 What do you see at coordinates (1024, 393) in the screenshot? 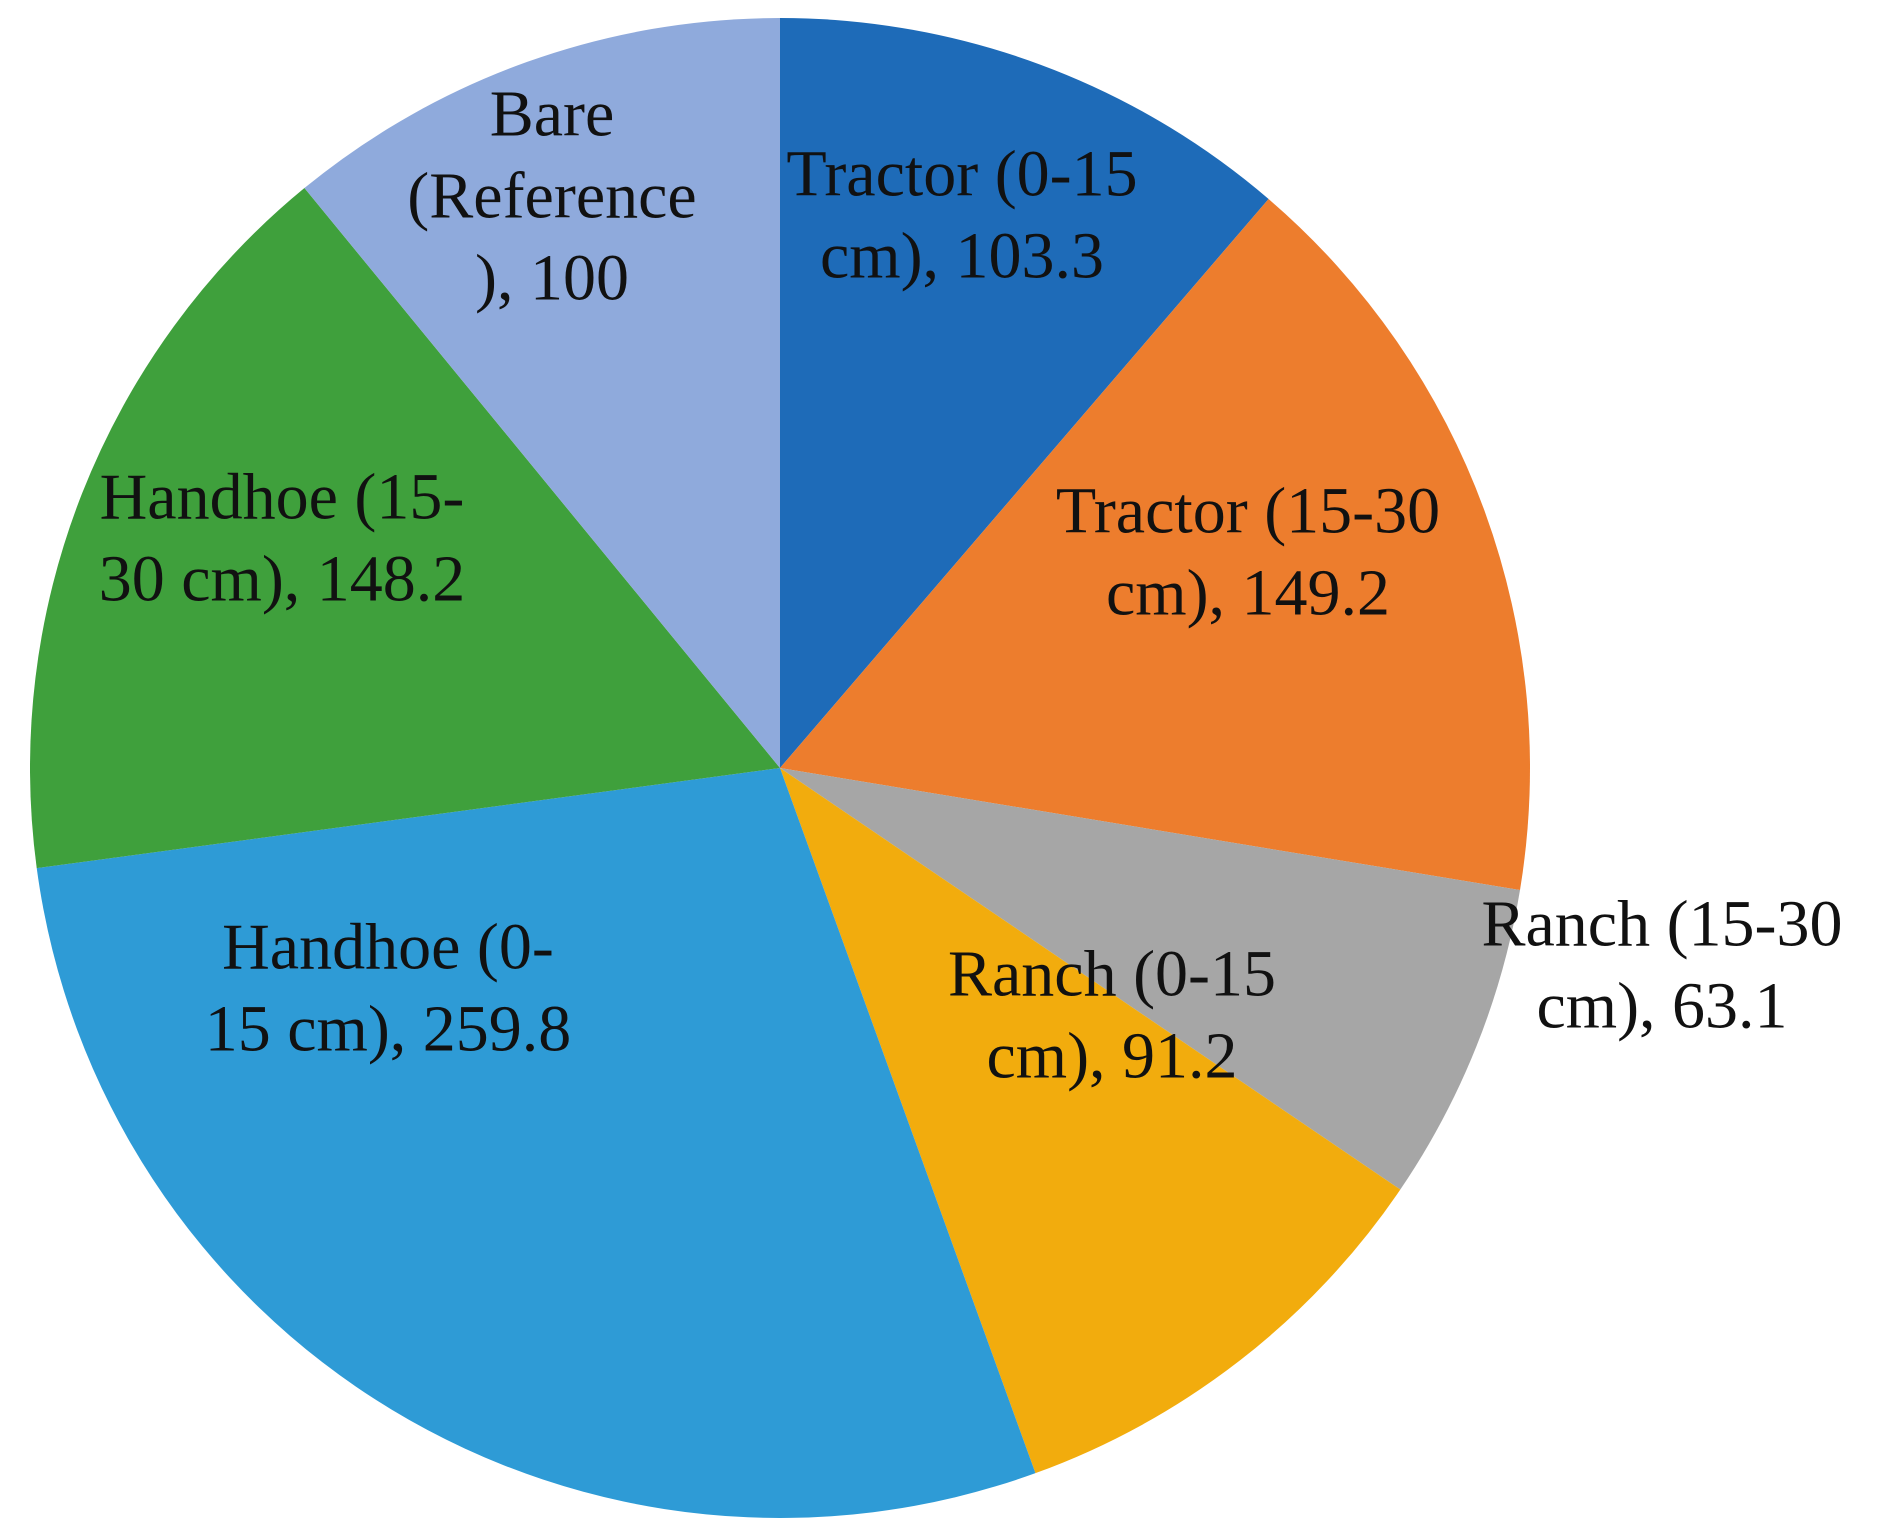
I see `pie-slice-tractor-0-15-cm` at bounding box center [1024, 393].